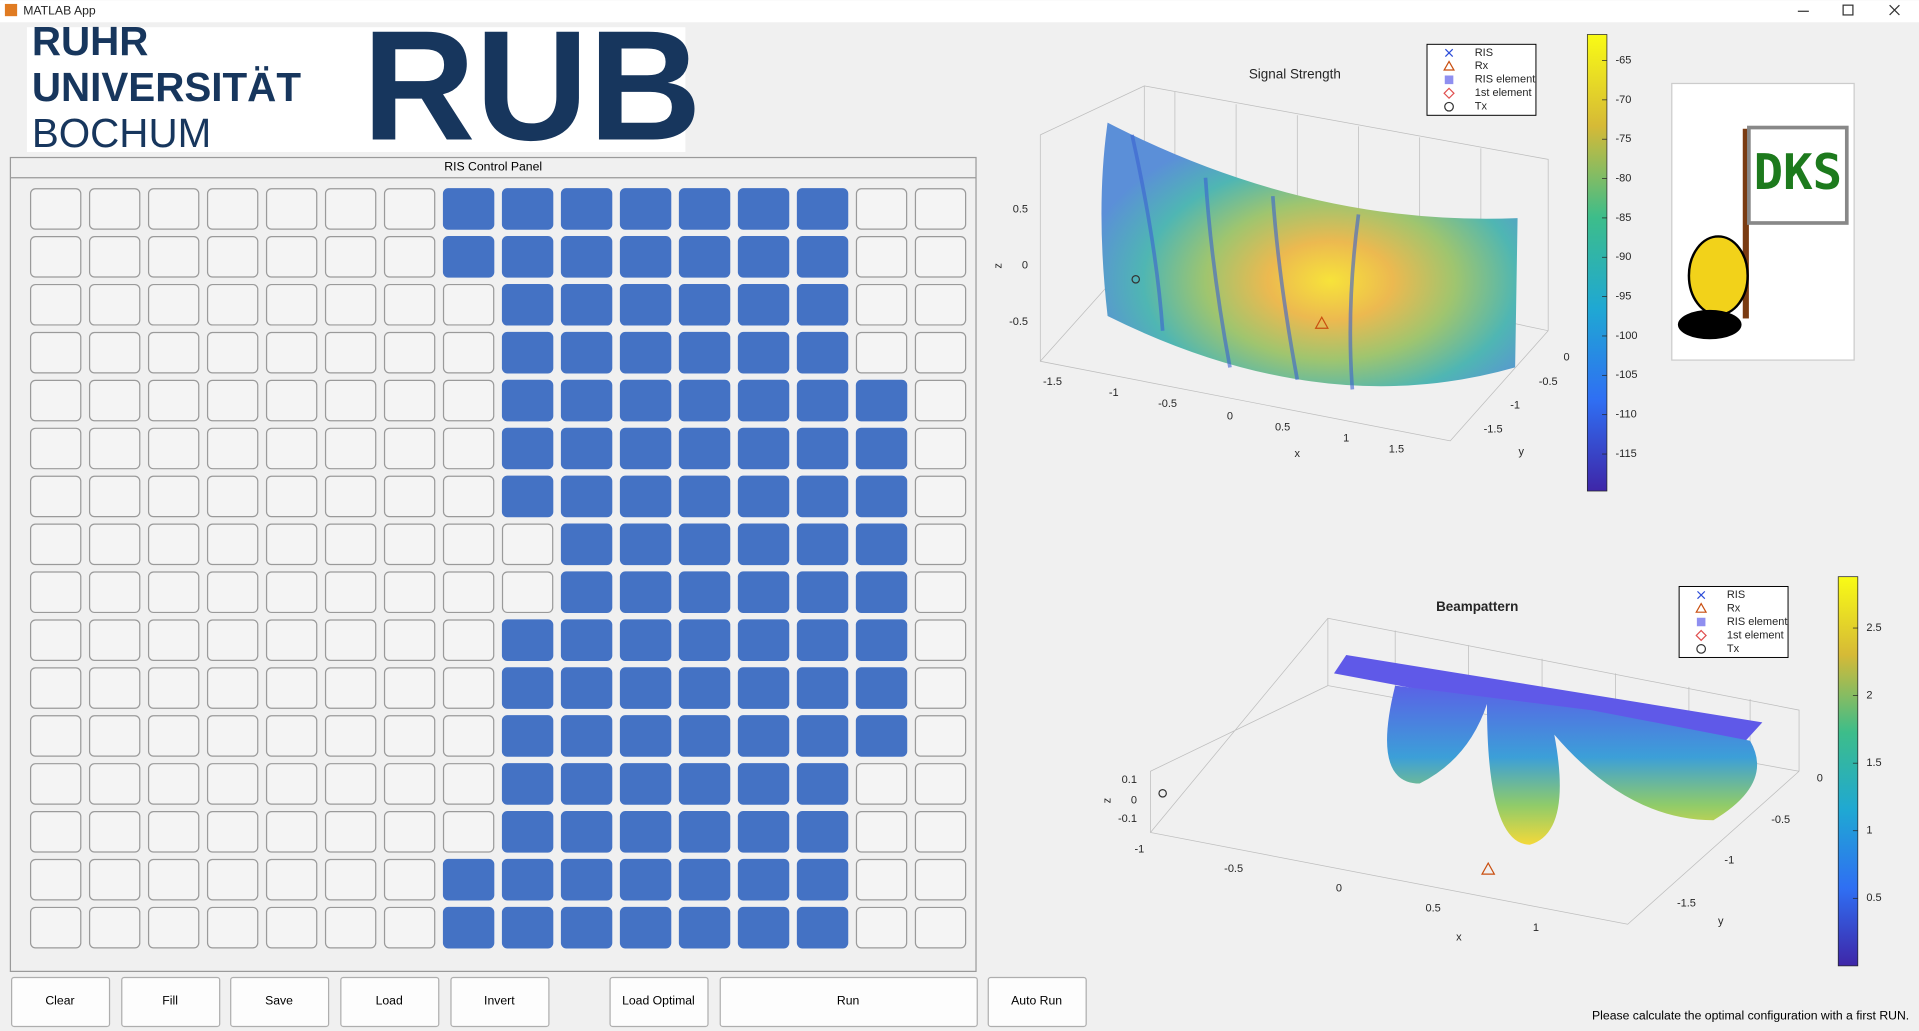  I want to click on button: Run, so click(848, 1002).